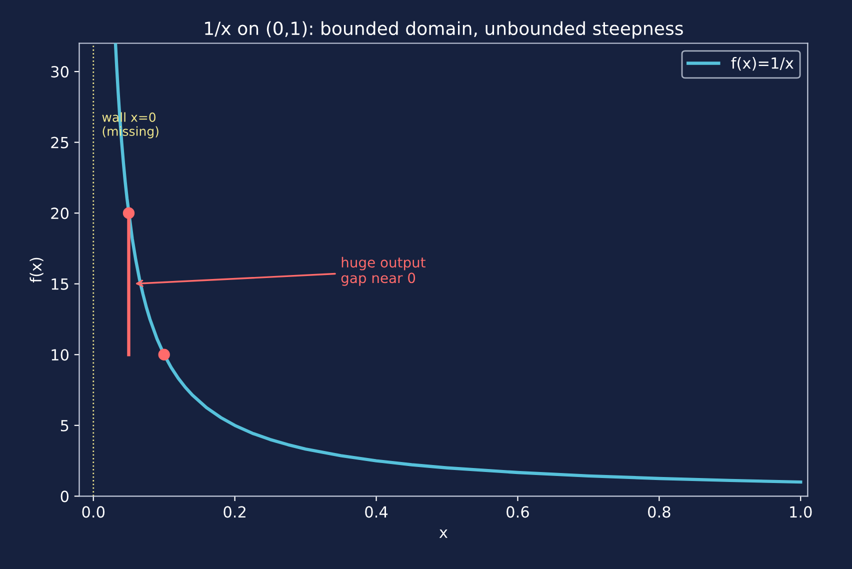 The width and height of the screenshot is (852, 569). I want to click on x-tick-label: 1.0, so click(801, 512).